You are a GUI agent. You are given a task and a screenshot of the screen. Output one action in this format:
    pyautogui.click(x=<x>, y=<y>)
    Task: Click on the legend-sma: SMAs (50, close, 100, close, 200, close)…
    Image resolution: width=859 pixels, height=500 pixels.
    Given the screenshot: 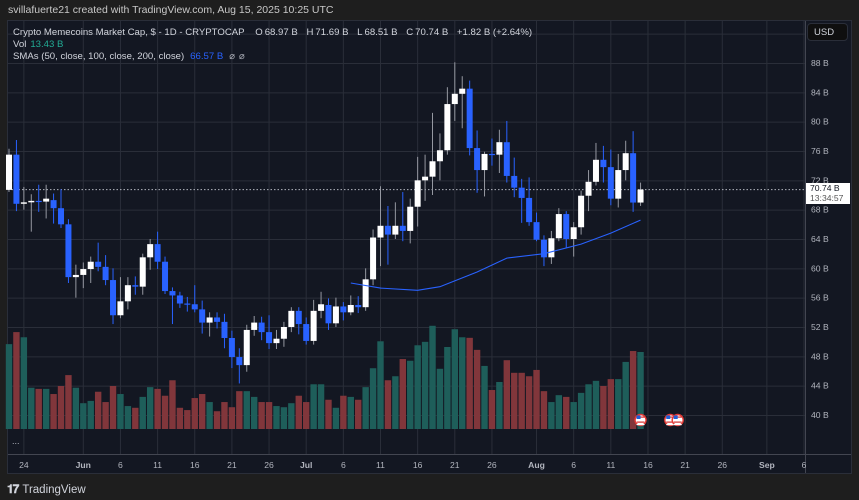 What is the action you would take?
    pyautogui.click(x=131, y=56)
    